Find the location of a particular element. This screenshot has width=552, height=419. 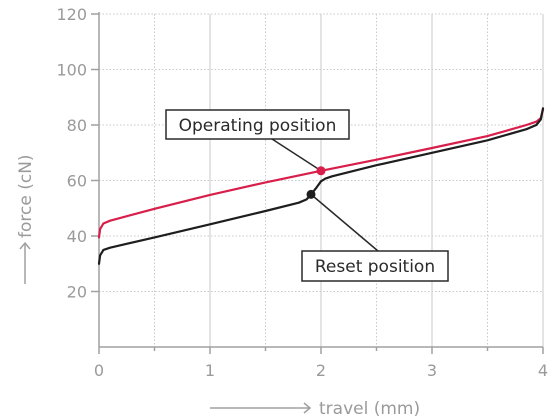

x-axis-title-group: travel (mm) is located at coordinates (315, 409).